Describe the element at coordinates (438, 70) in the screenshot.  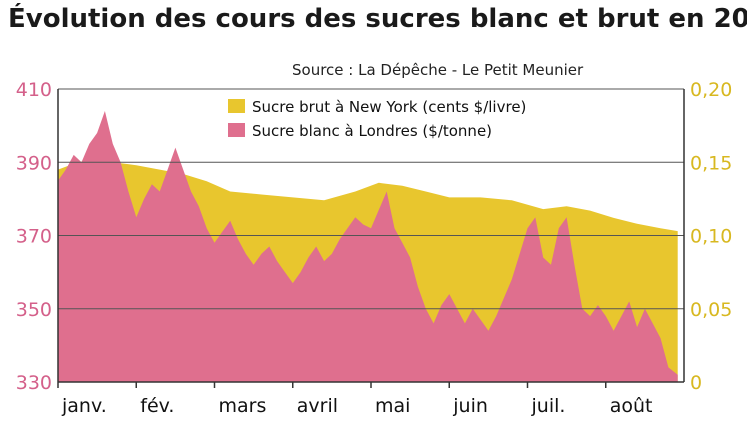
I see `chart-source: Source : La Dépêche - Le Petit Meunier` at that location.